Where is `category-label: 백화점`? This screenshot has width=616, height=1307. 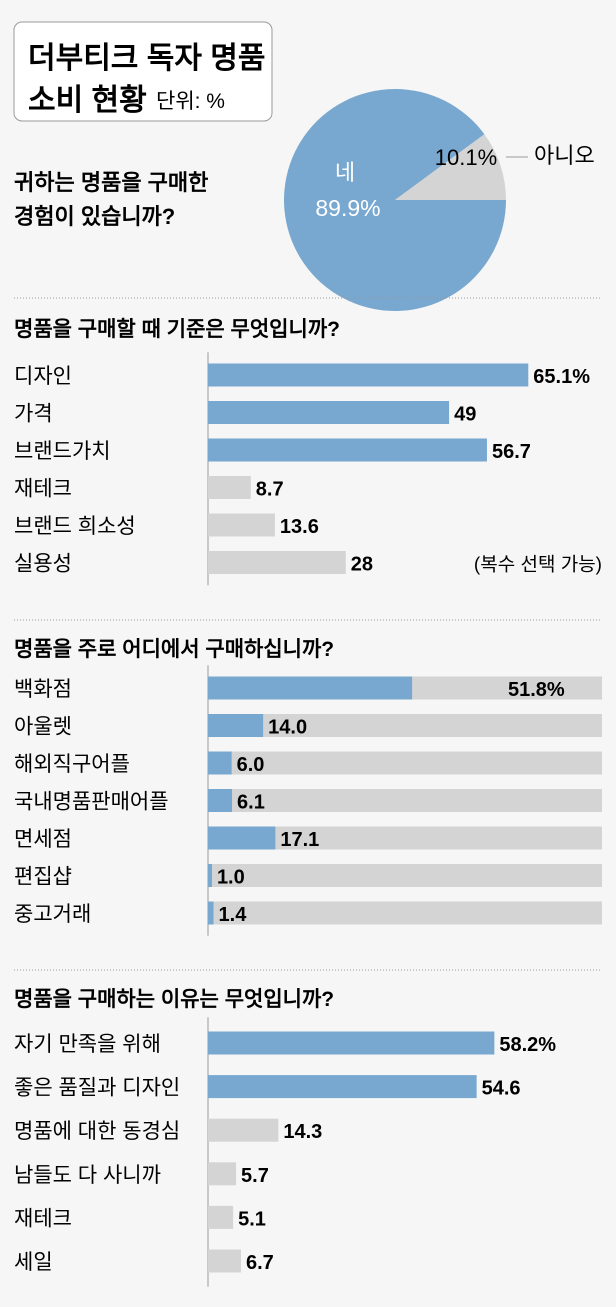
category-label: 백화점 is located at coordinates (43, 689).